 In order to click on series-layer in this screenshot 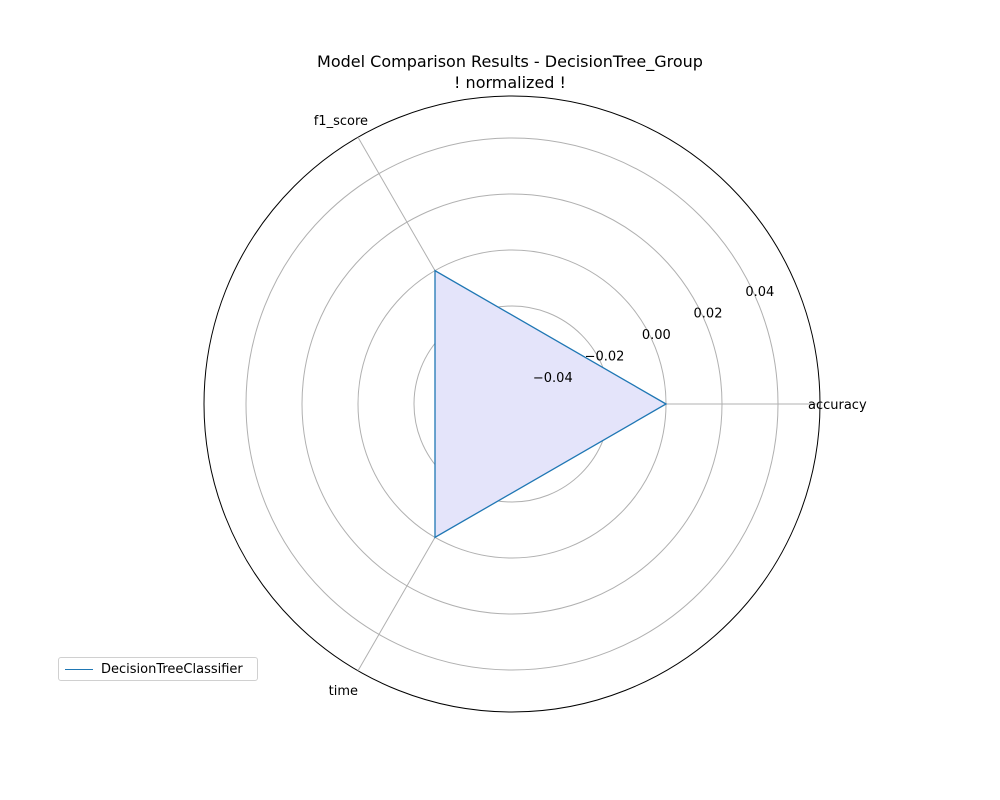, I will do `click(551, 404)`.